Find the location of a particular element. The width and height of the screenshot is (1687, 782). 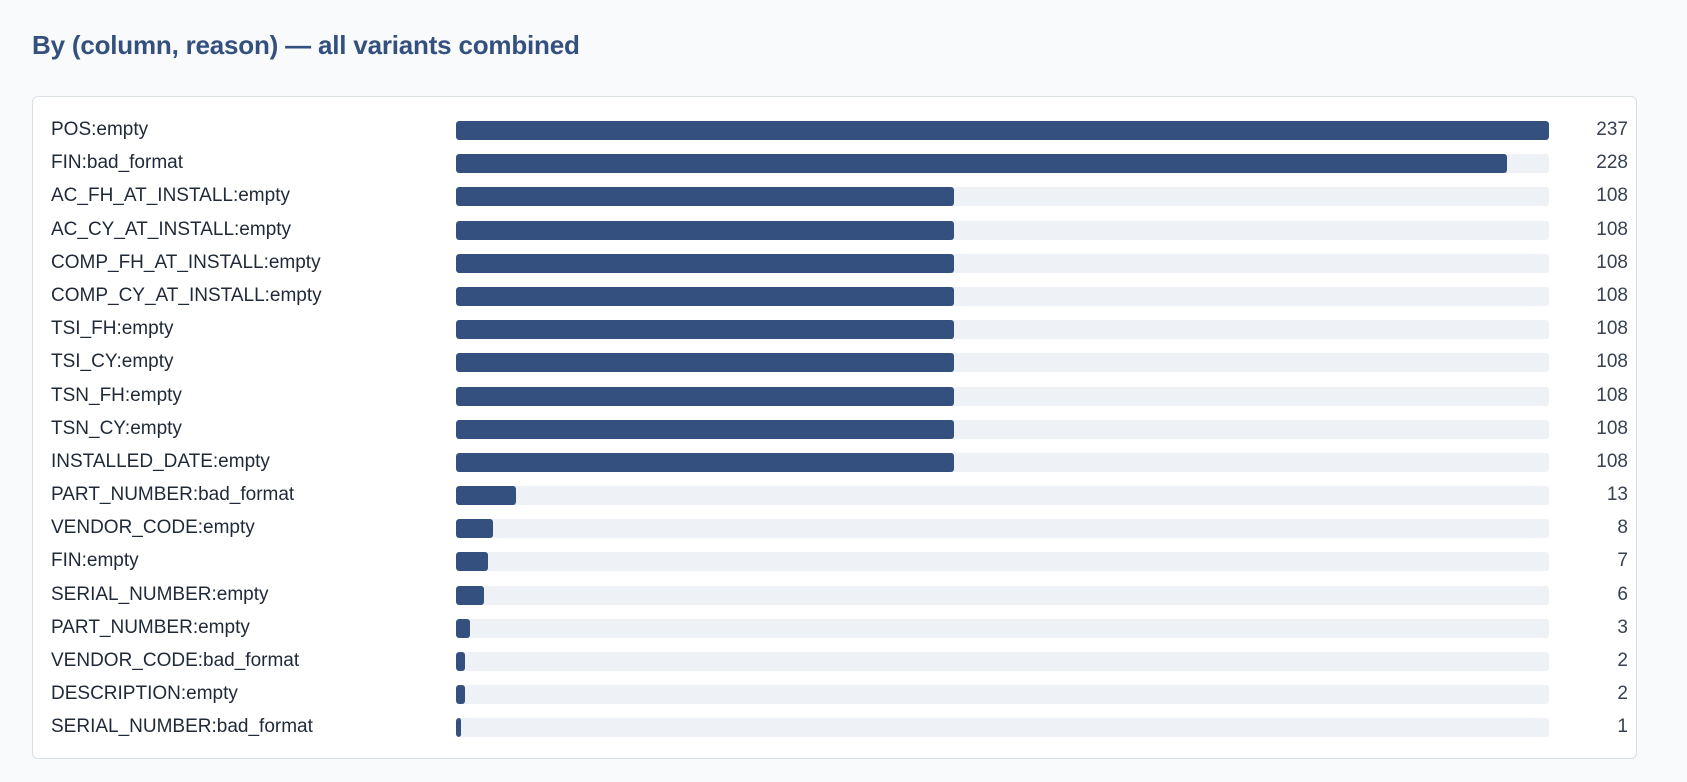

category-label: COMP_CY_AT_INSTALL:empty is located at coordinates (186, 295).